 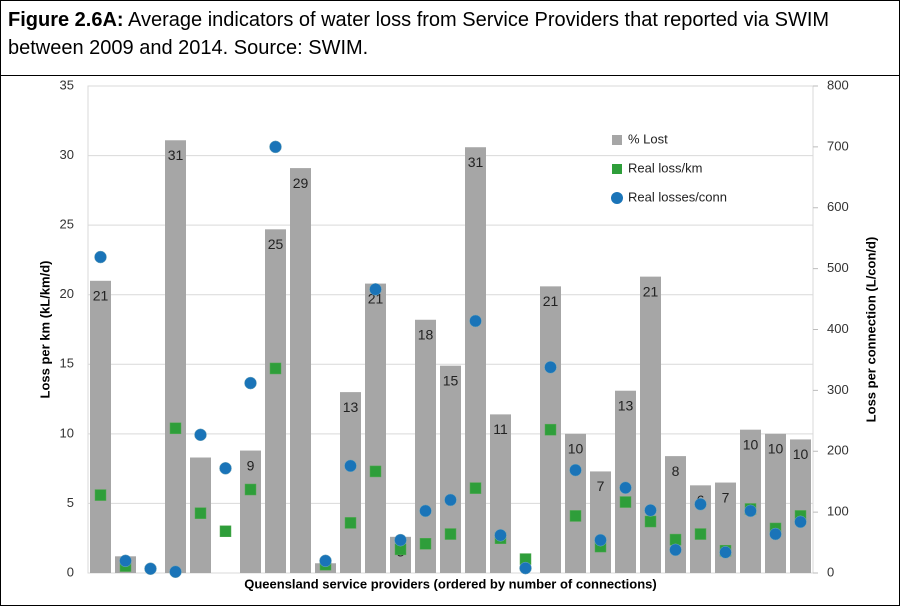 What do you see at coordinates (838, 206) in the screenshot?
I see `y2-tick-label: 600` at bounding box center [838, 206].